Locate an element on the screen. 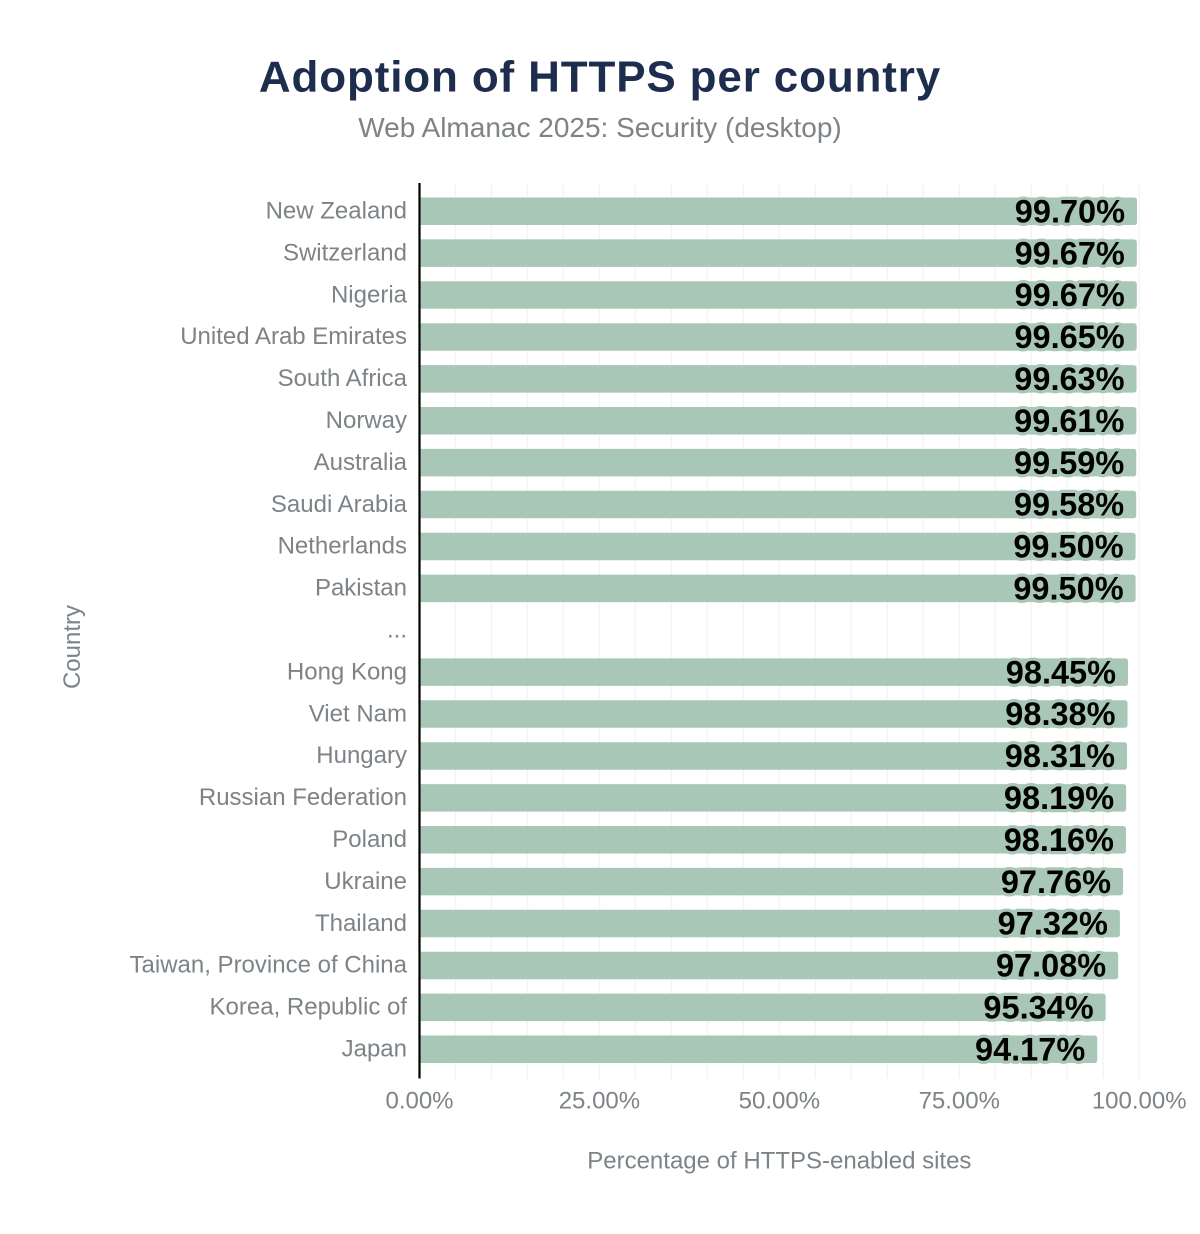  svg-text: 97.32% is located at coordinates (1053, 924).